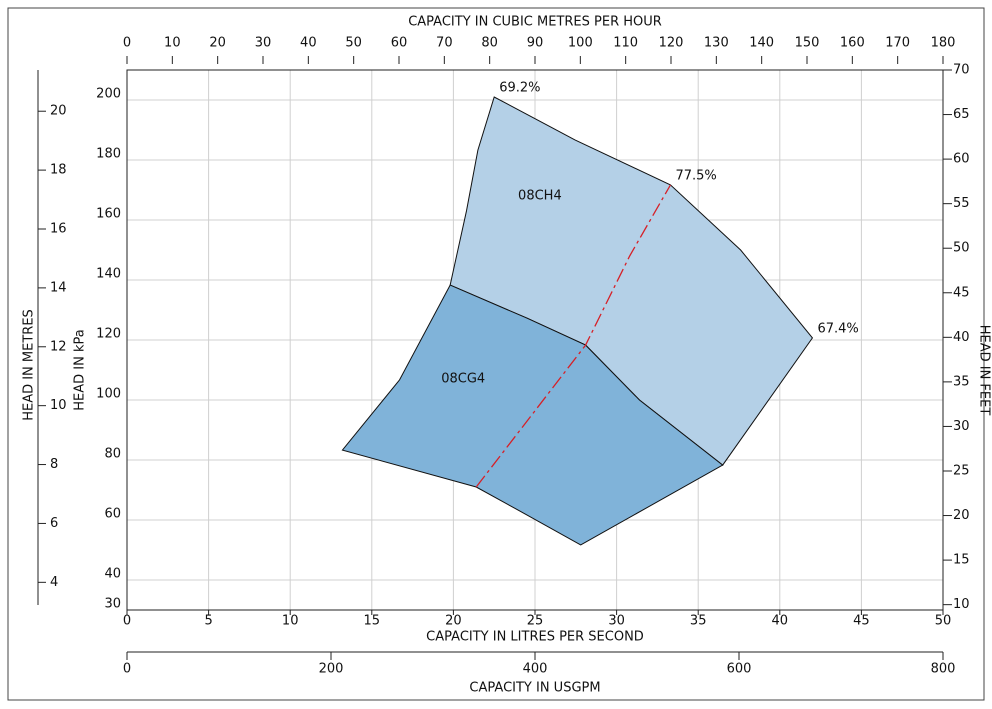 This screenshot has height=709, width=992. Describe the element at coordinates (535, 669) in the screenshot. I see `usgpm-tick-label: 400` at that location.